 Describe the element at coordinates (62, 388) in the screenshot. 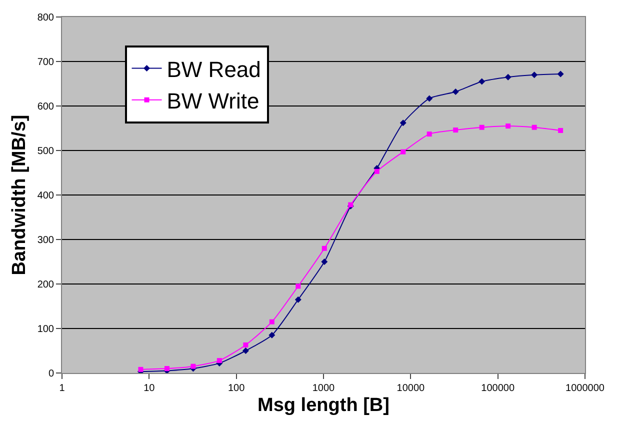

I see `x-tick-label: 1` at that location.